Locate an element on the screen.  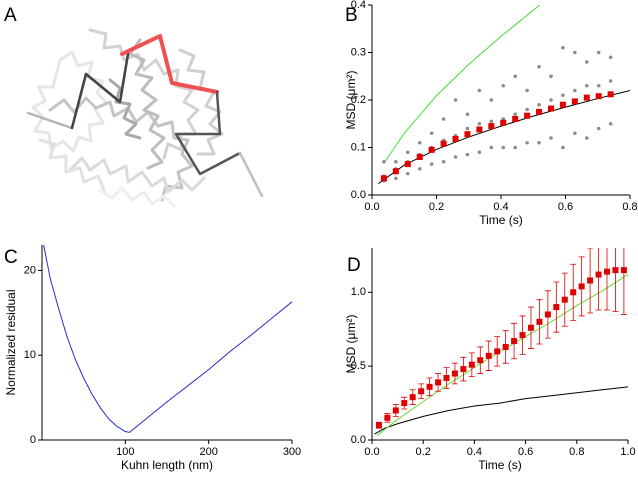
y-tick-label: 0.1 is located at coordinates (358, 147).